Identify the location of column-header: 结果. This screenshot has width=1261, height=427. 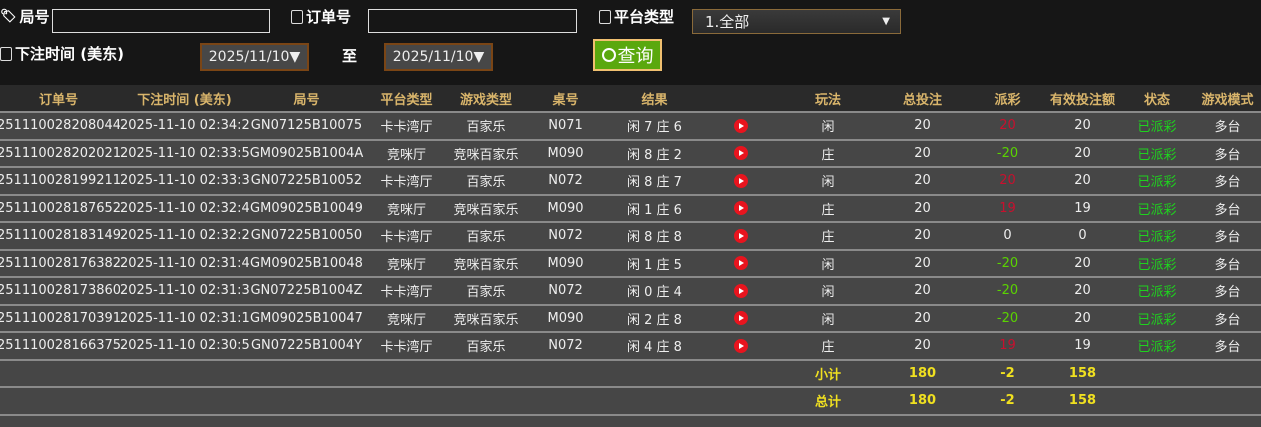
(654, 99).